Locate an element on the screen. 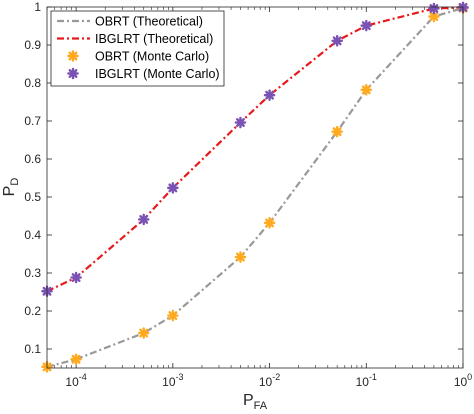 The image size is (474, 414). y-tick-label: 0.4 is located at coordinates (32, 235).